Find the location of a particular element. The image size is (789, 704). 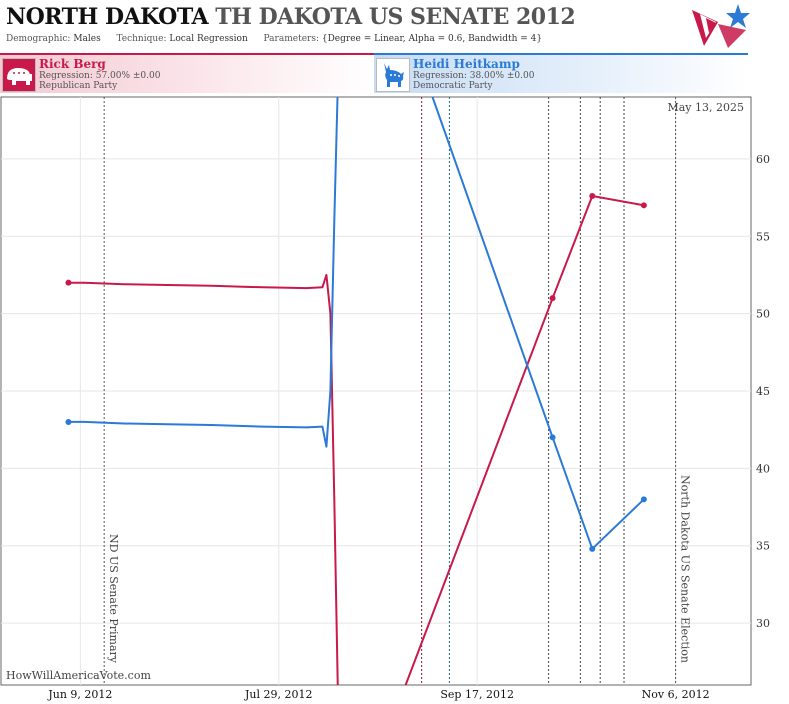

y-tick-label: 60 is located at coordinates (763, 159).